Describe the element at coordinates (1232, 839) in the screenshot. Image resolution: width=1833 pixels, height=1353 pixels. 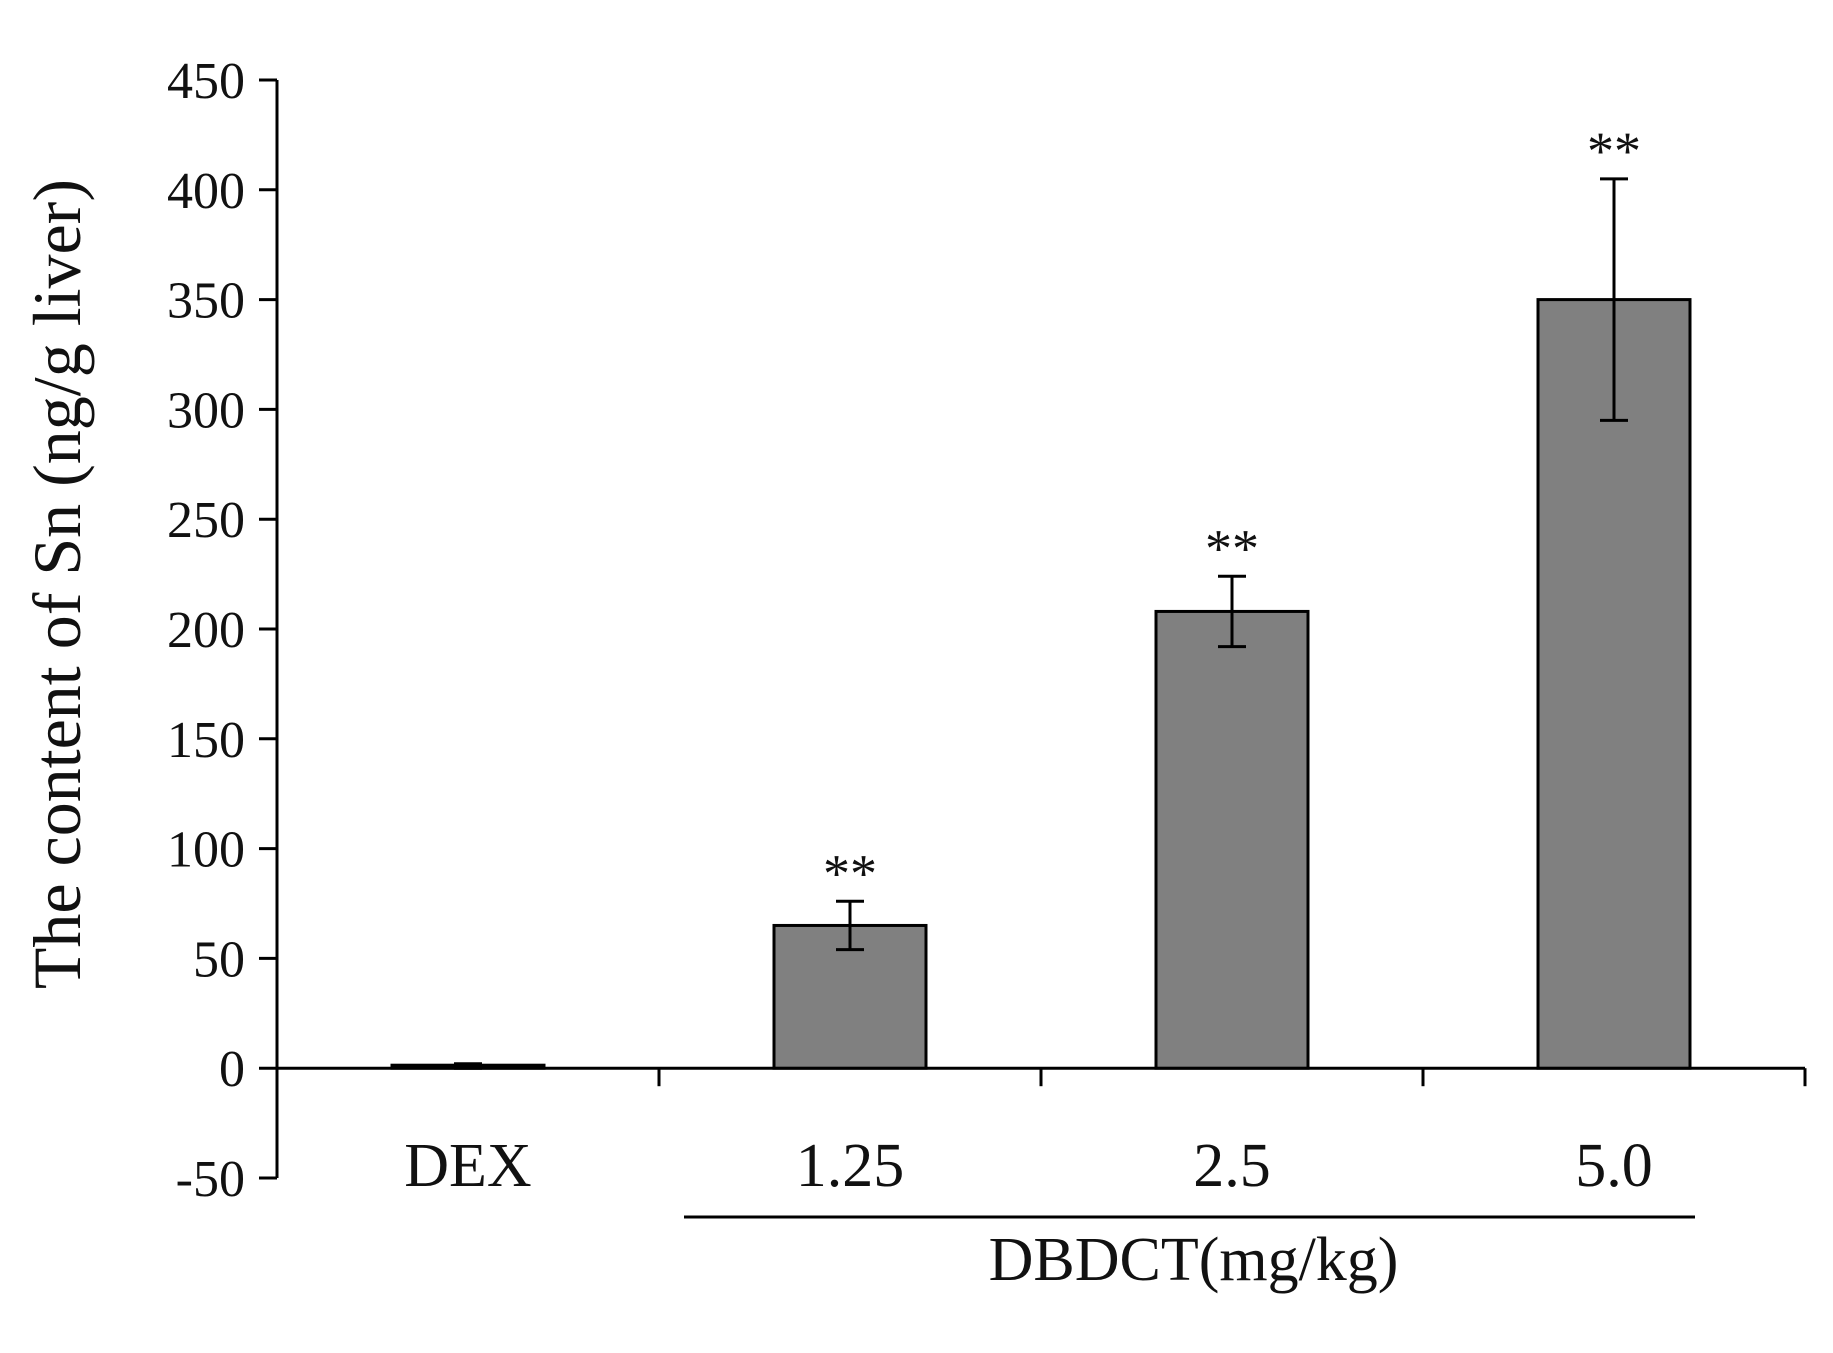
I see `bar-2.5` at that location.